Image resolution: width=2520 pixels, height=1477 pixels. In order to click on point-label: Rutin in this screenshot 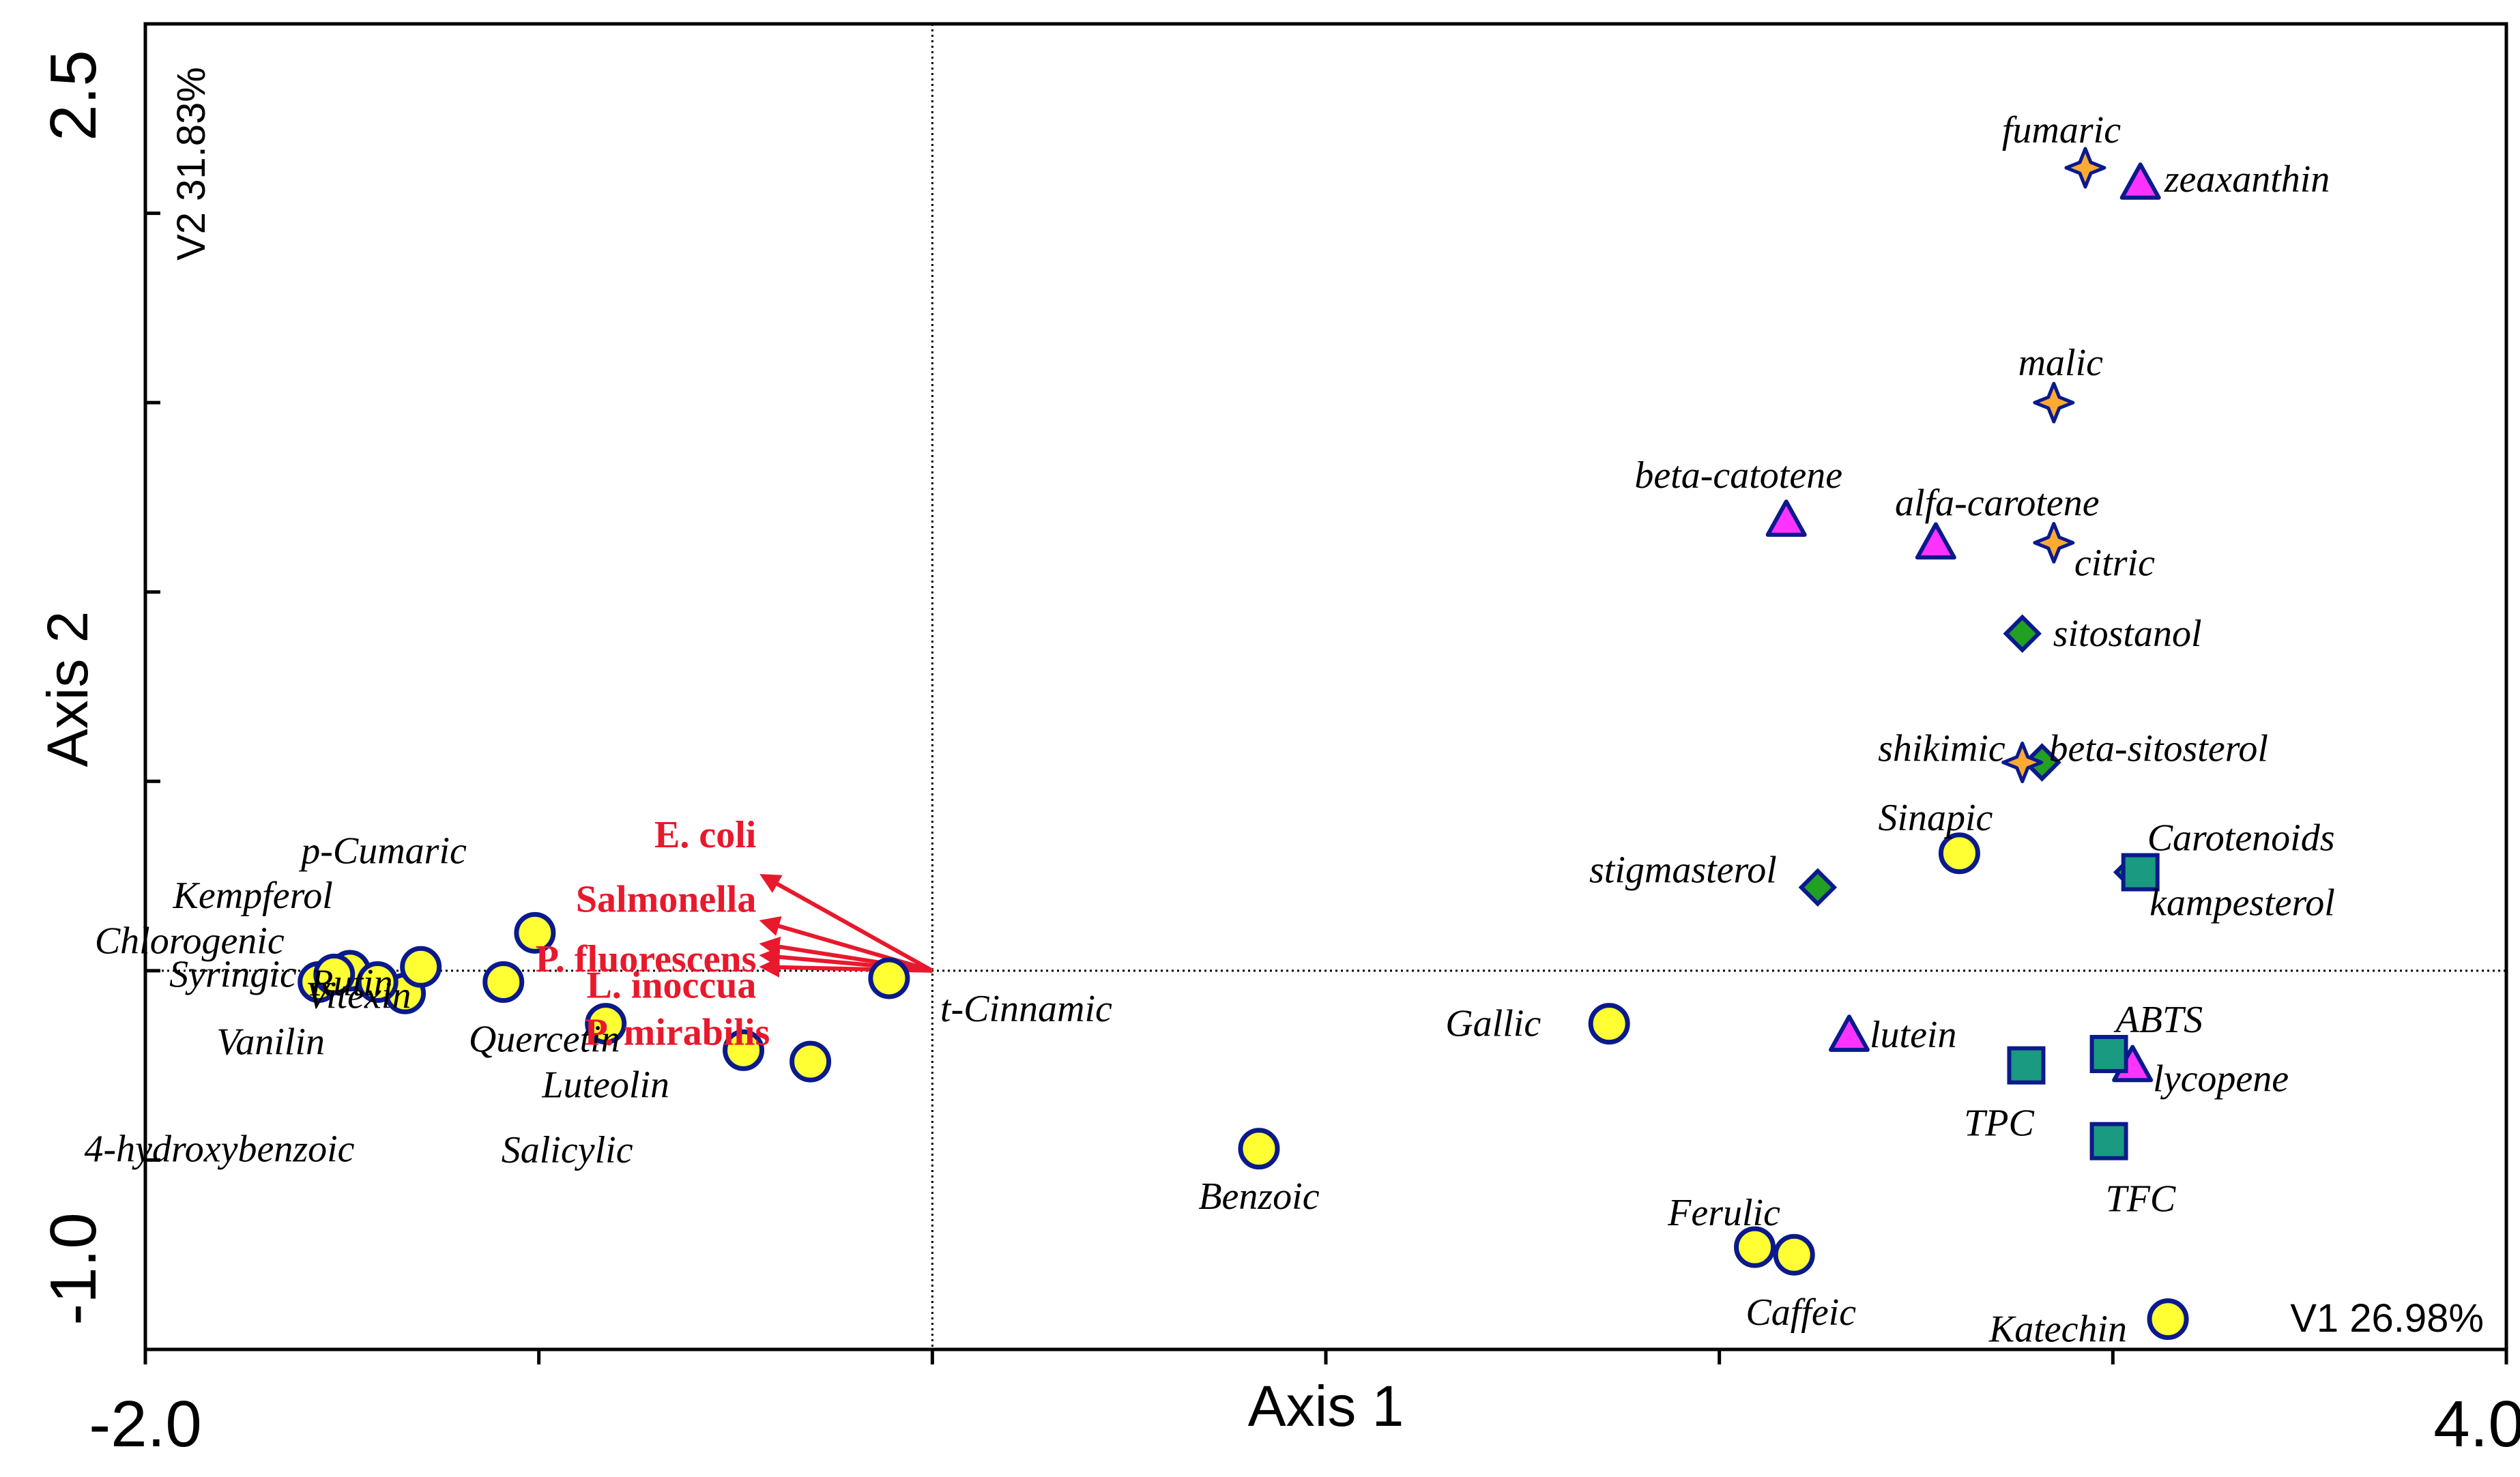, I will do `click(350, 983)`.